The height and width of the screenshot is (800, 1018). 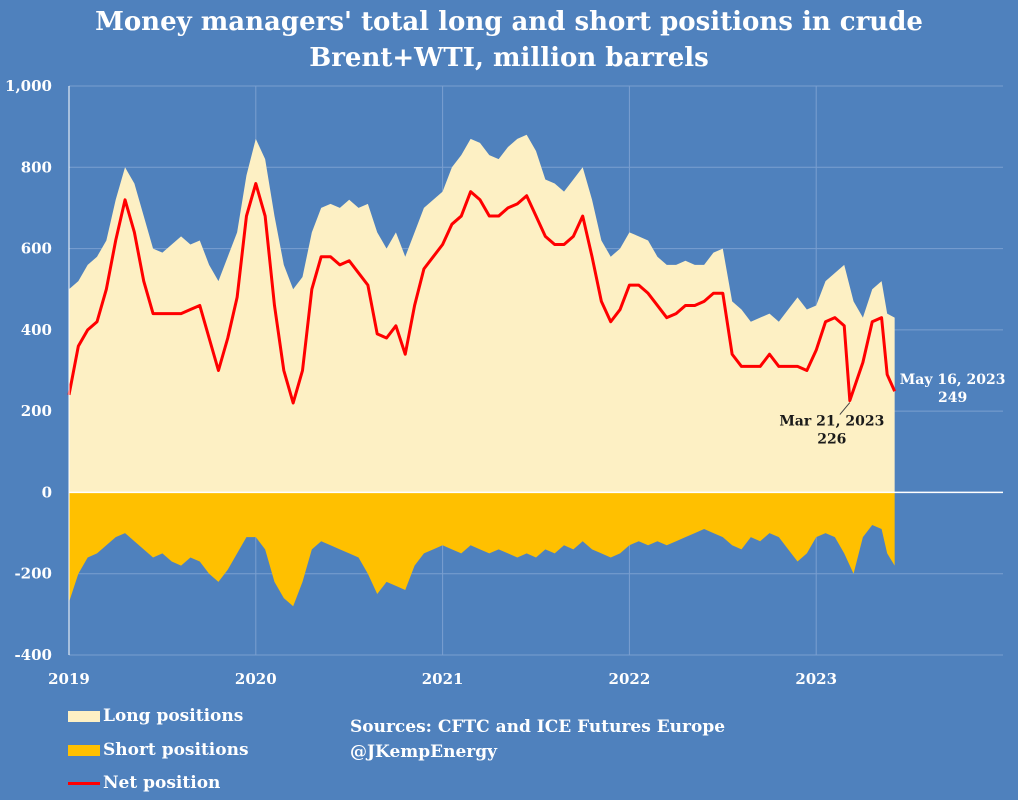 I want to click on y-tick-label: 0, so click(x=47, y=492).